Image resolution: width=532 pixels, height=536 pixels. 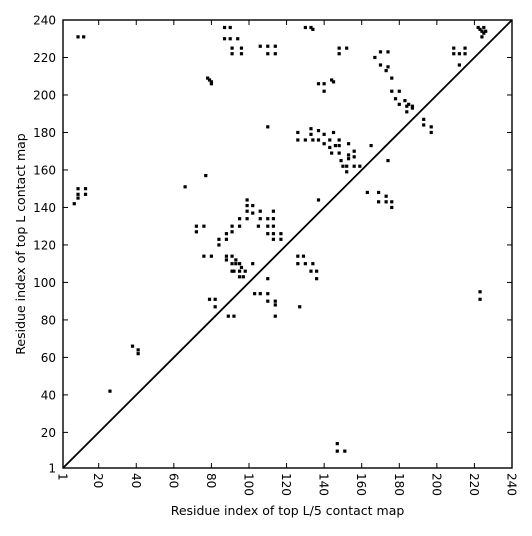 I want to click on x-tick-label: 1, so click(x=63, y=477).